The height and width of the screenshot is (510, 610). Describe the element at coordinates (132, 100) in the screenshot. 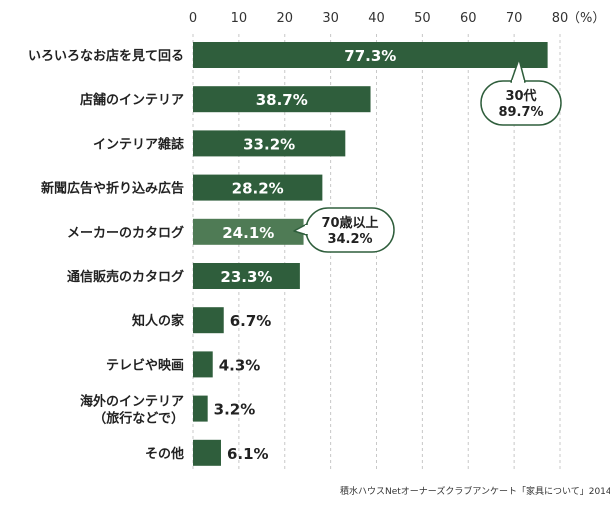

I see `category-label: 店舗のインテリア` at that location.